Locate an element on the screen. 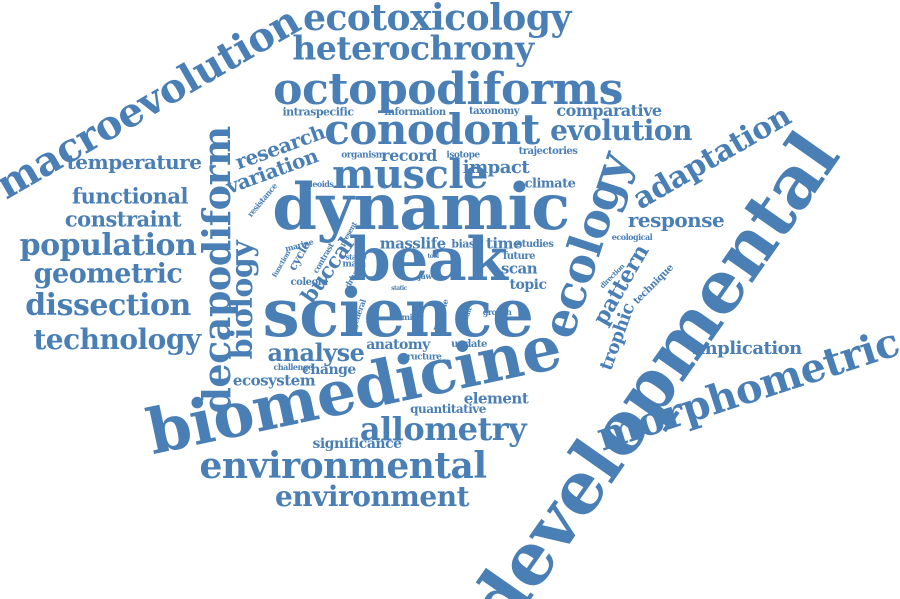 This screenshot has width=900, height=599. word-science: science is located at coordinates (398, 313).